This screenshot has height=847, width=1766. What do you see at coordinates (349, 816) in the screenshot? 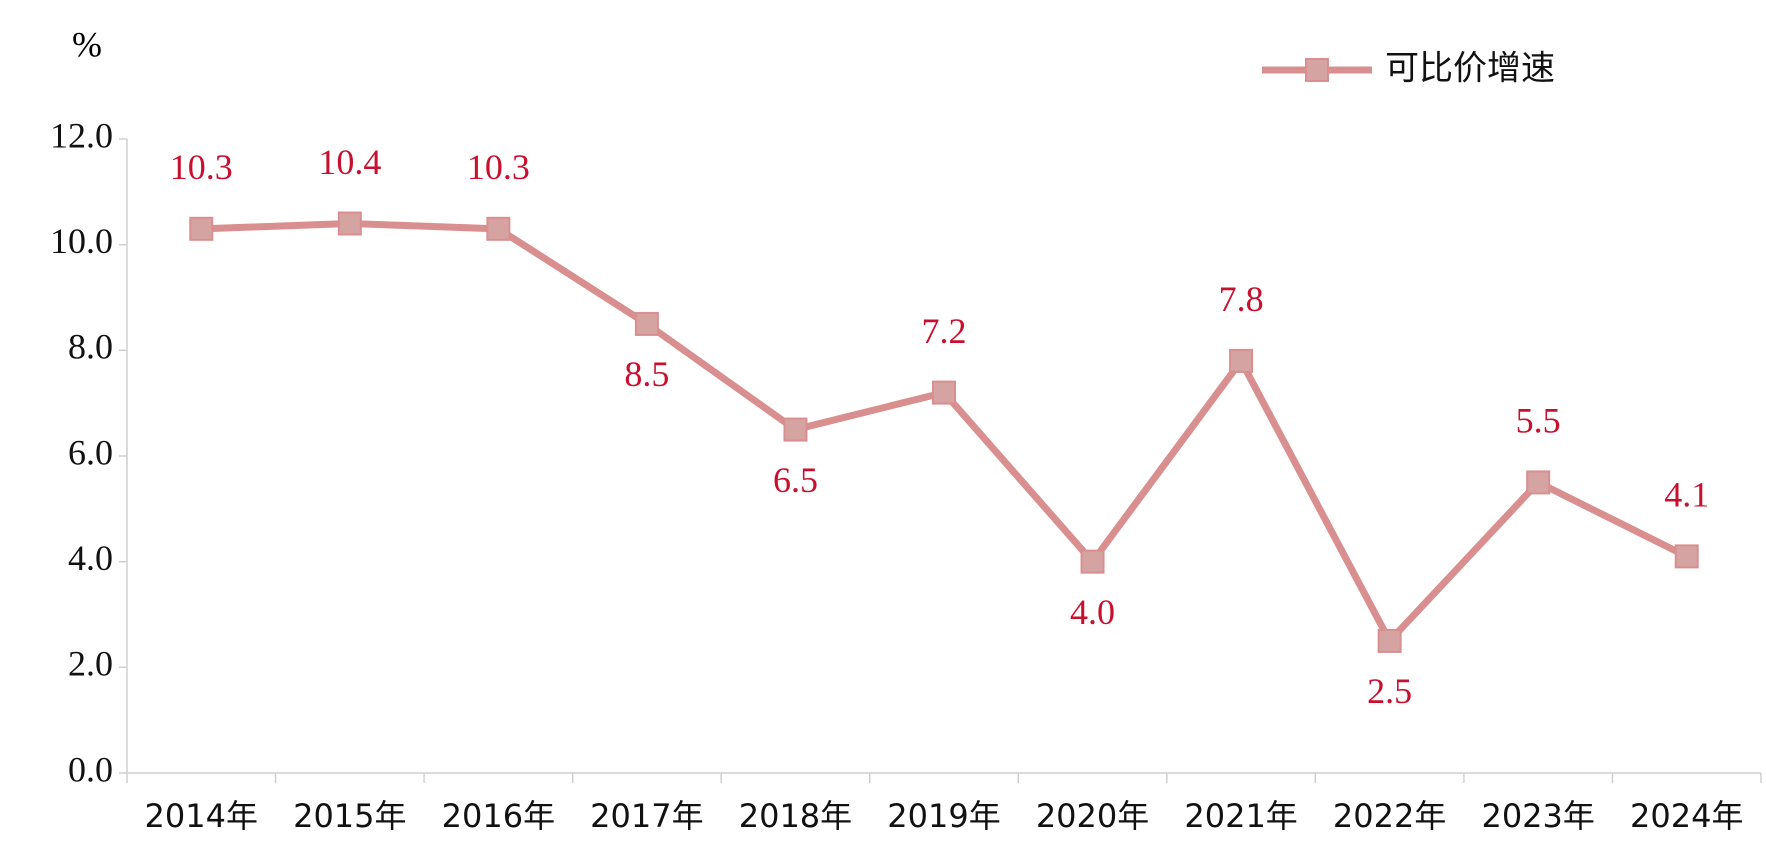
I see `x-tick-label: 2015年` at bounding box center [349, 816].